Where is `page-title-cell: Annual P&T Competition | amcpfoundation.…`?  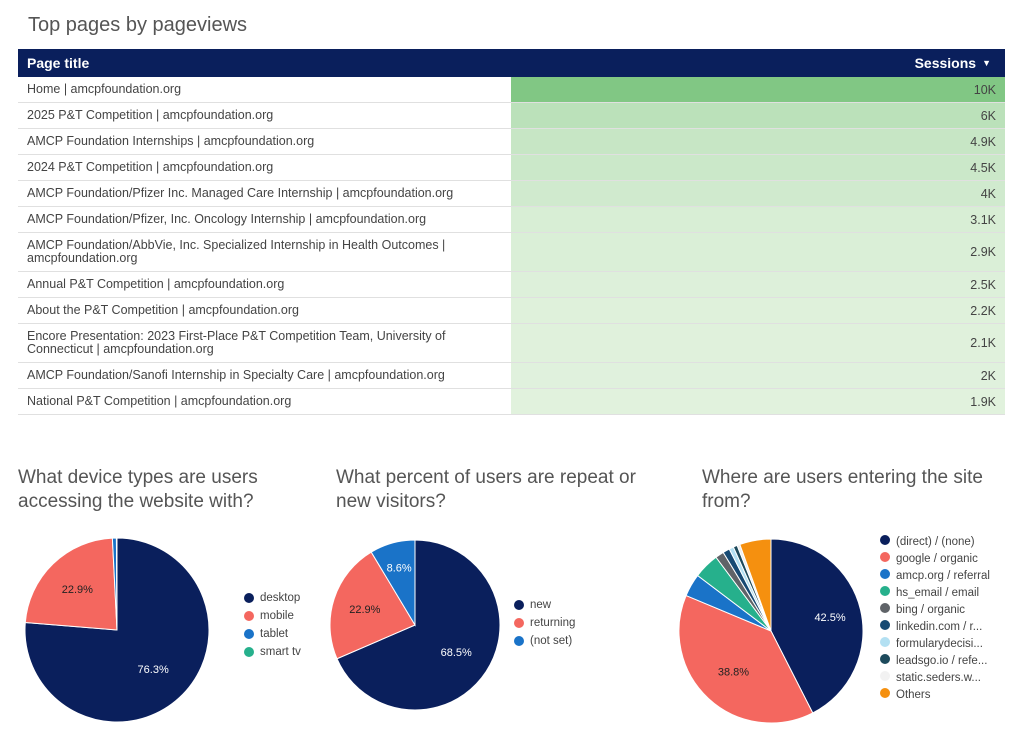 page-title-cell: Annual P&T Competition | amcpfoundation.… is located at coordinates (156, 284).